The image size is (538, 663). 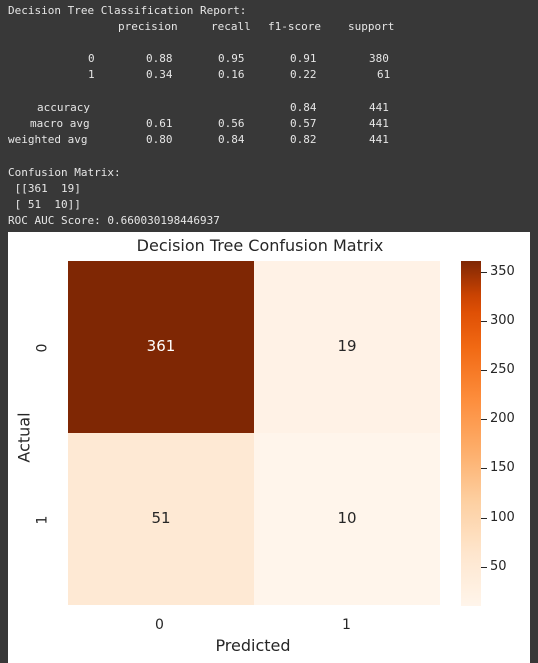 I want to click on confusion-header-row: Confusion Matrix:, so click(x=269, y=173).